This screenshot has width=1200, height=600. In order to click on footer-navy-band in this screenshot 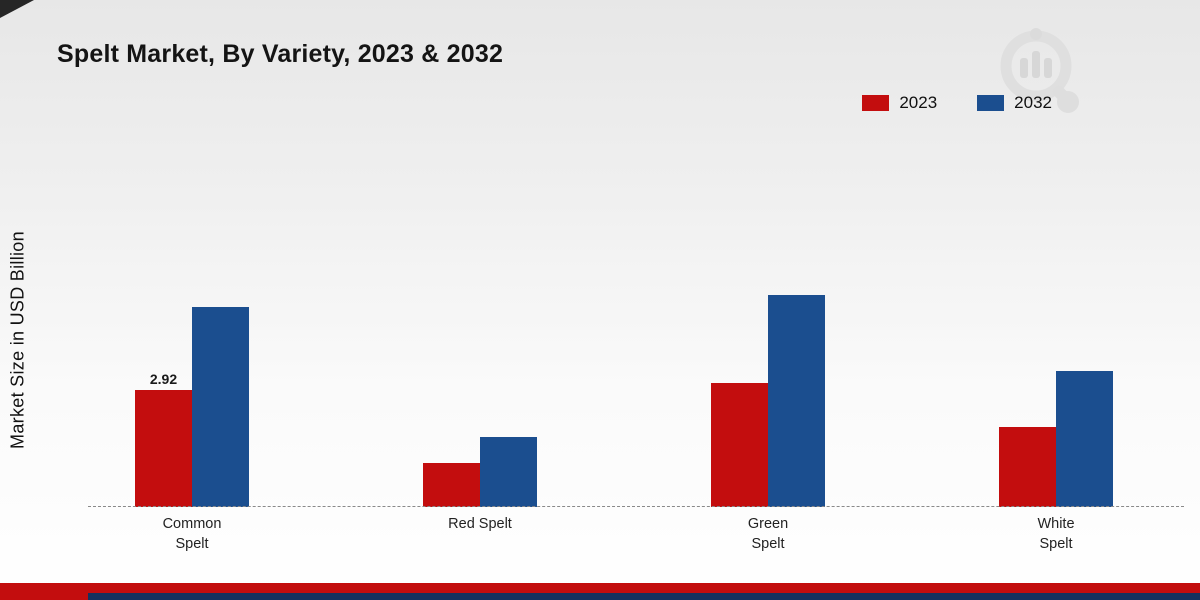, I will do `click(644, 596)`.